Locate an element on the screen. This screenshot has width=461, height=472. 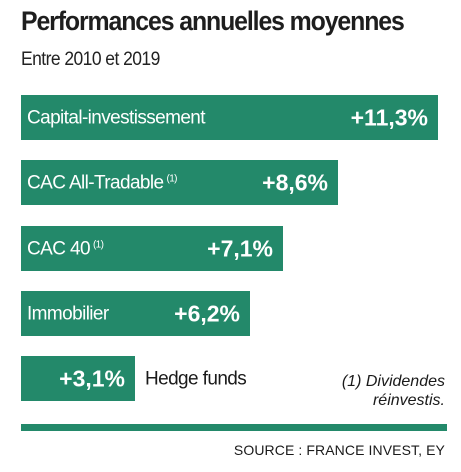
source-credit: SOURCE : FRANCE INVEST, EY is located at coordinates (339, 450).